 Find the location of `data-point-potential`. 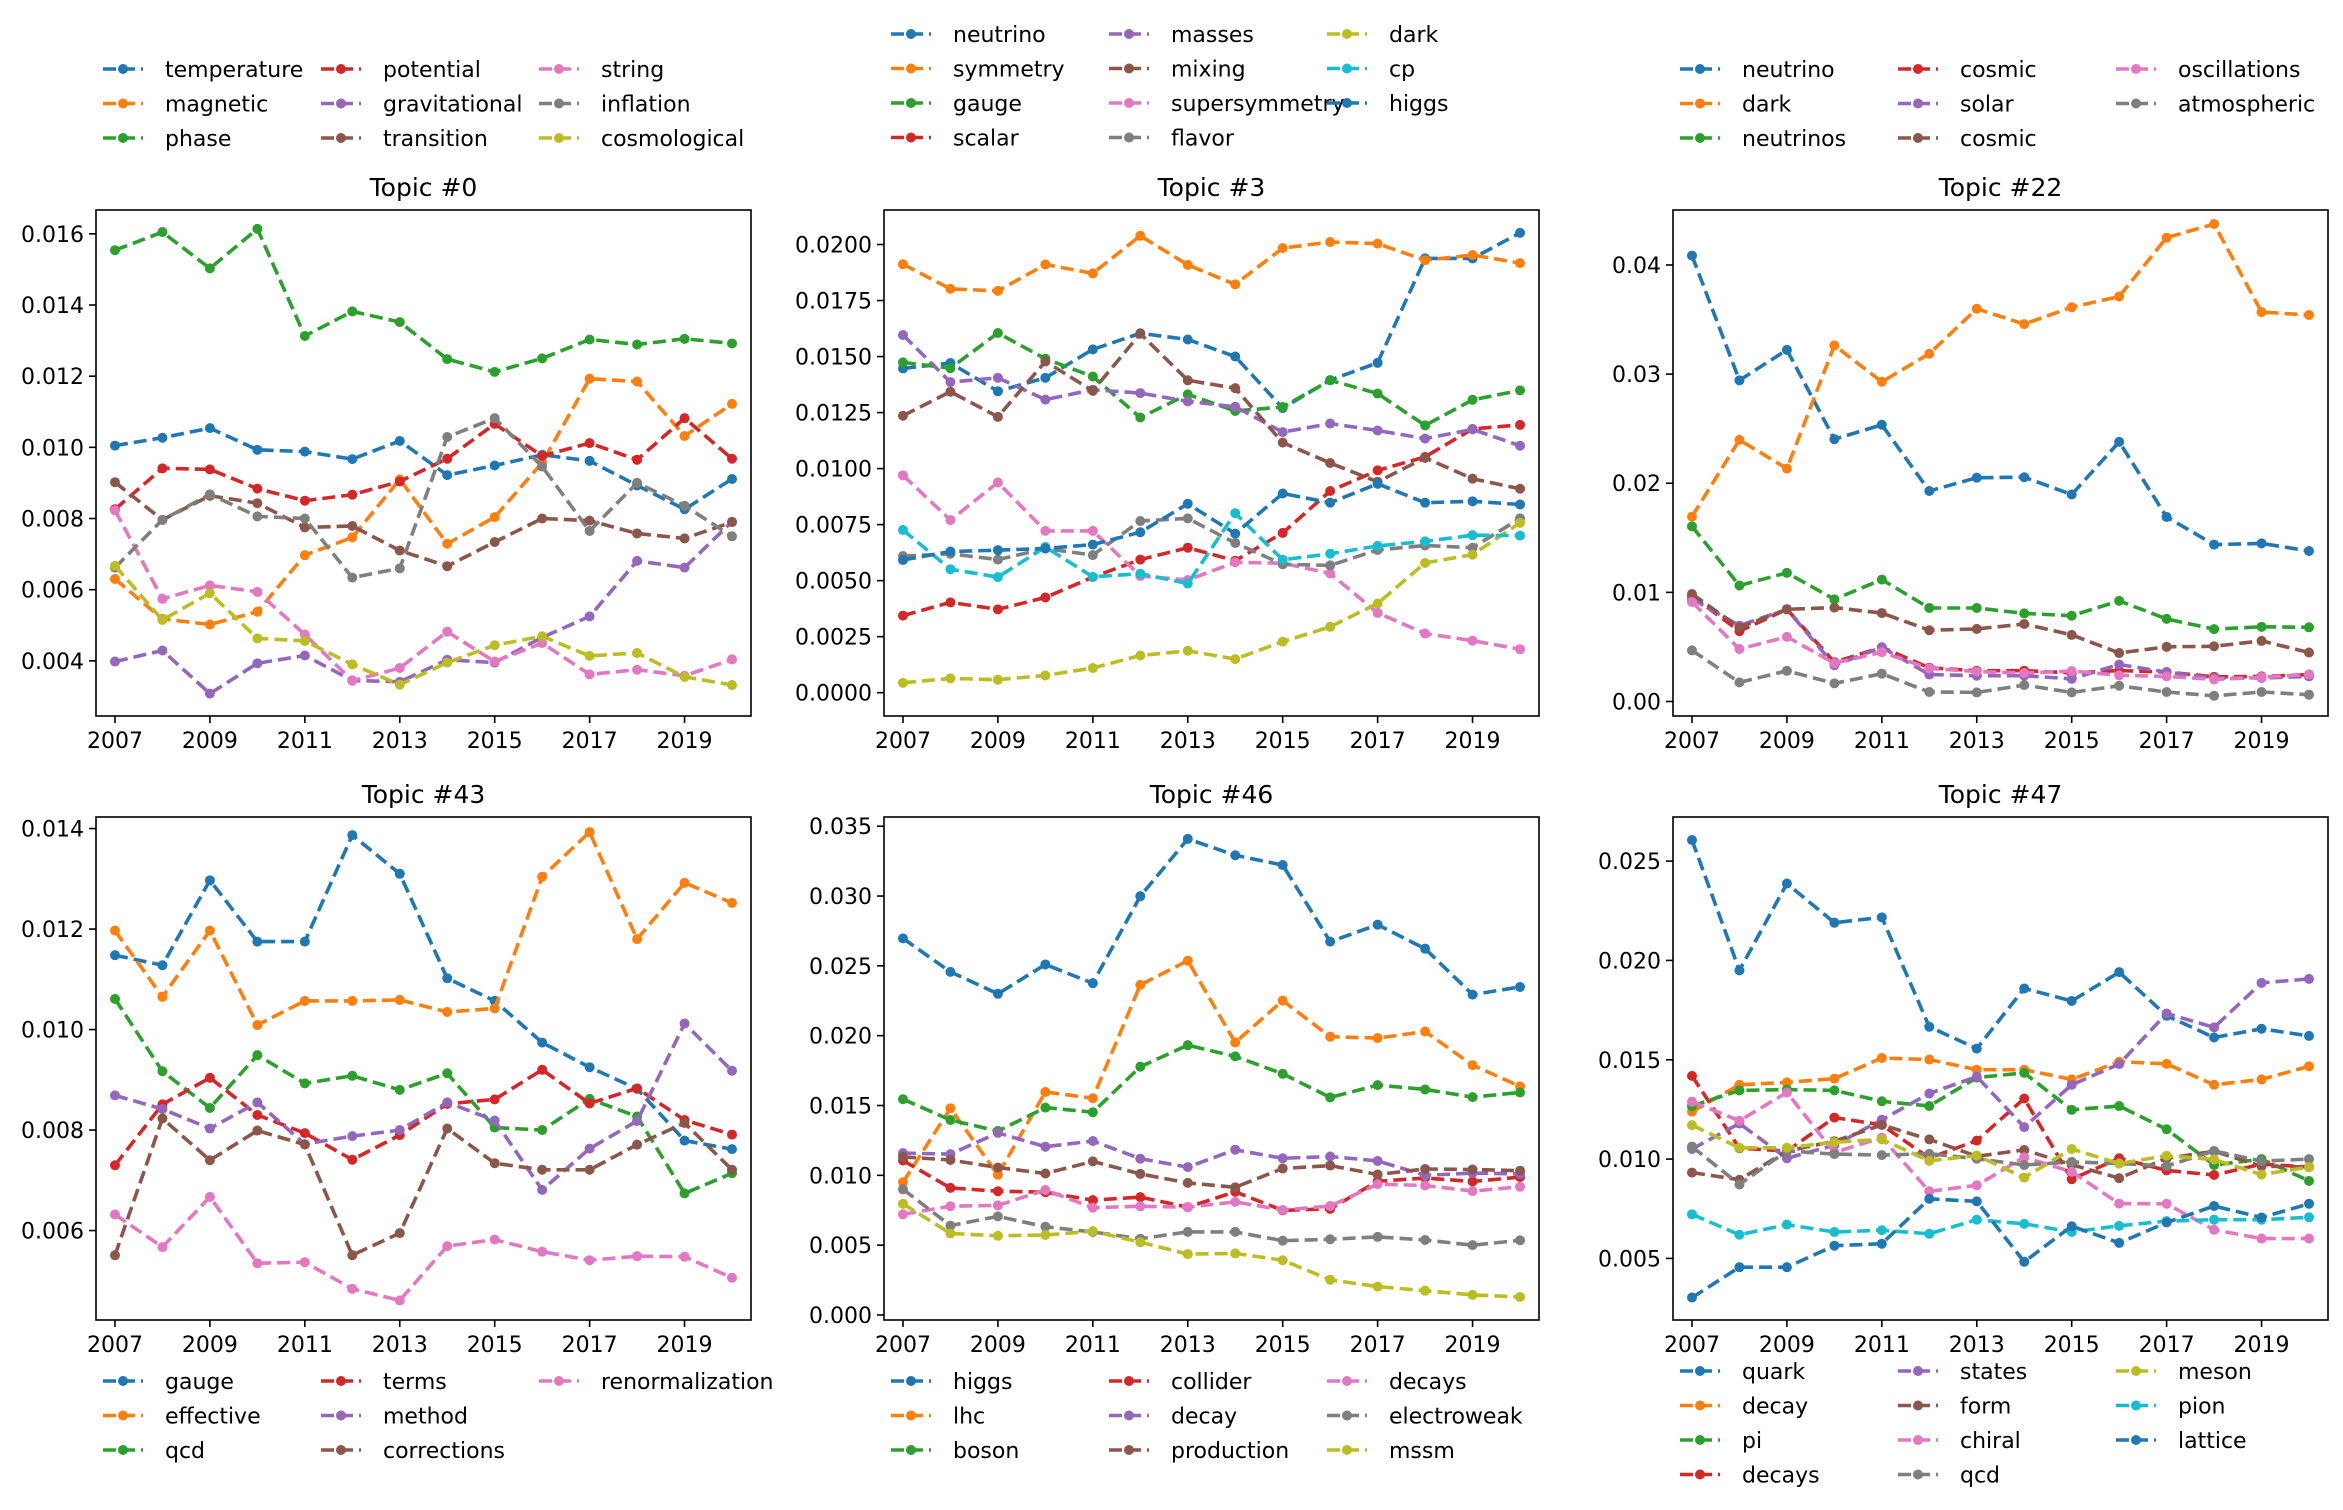

data-point-potential is located at coordinates (399, 481).